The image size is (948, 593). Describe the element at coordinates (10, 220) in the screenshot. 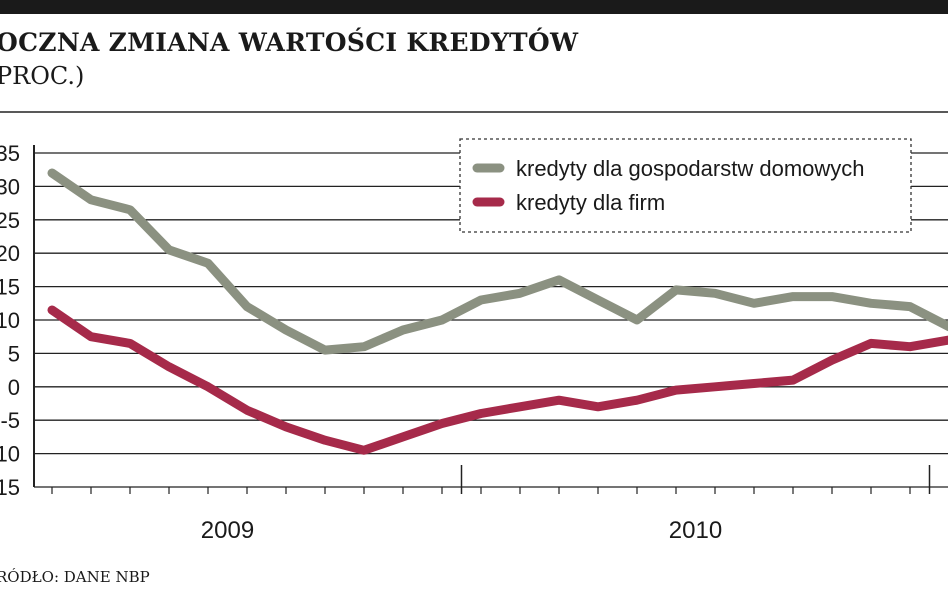

I see `y-tick-label: 25` at that location.